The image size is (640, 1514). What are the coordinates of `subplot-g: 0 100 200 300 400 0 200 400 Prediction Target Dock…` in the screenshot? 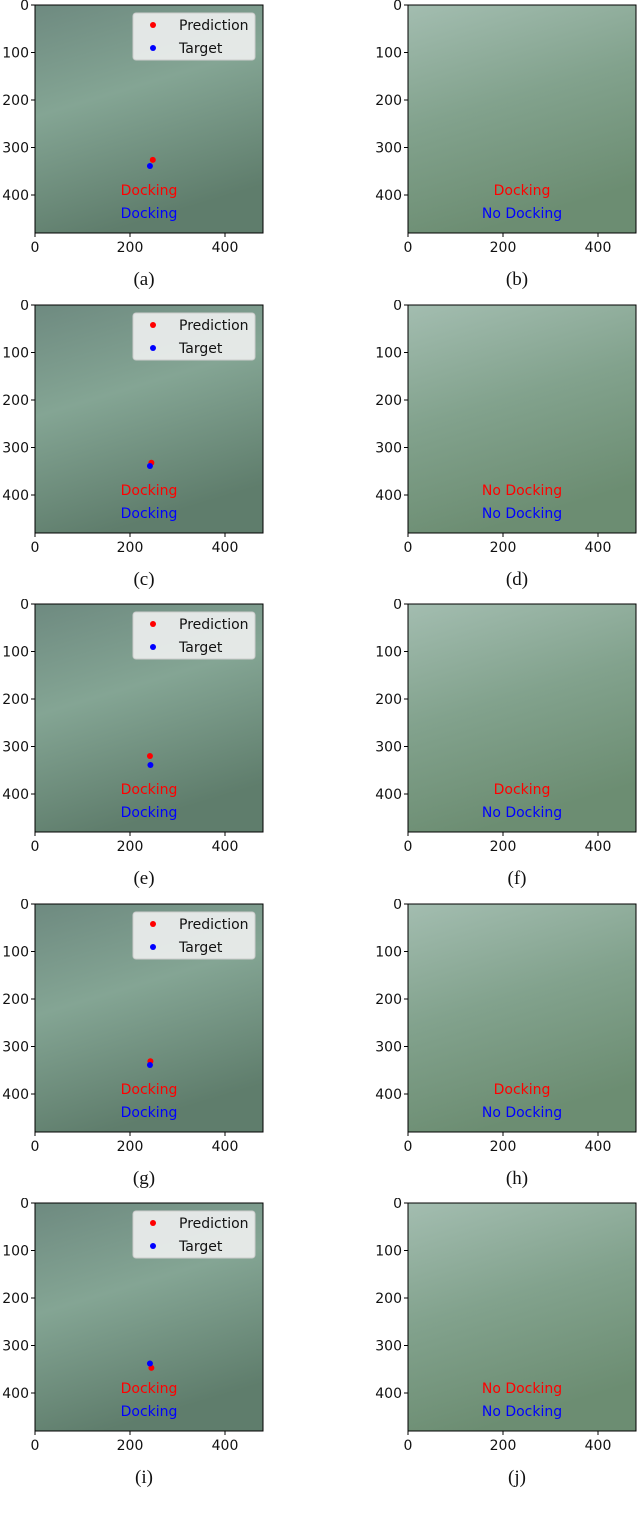 It's located at (133, 1027).